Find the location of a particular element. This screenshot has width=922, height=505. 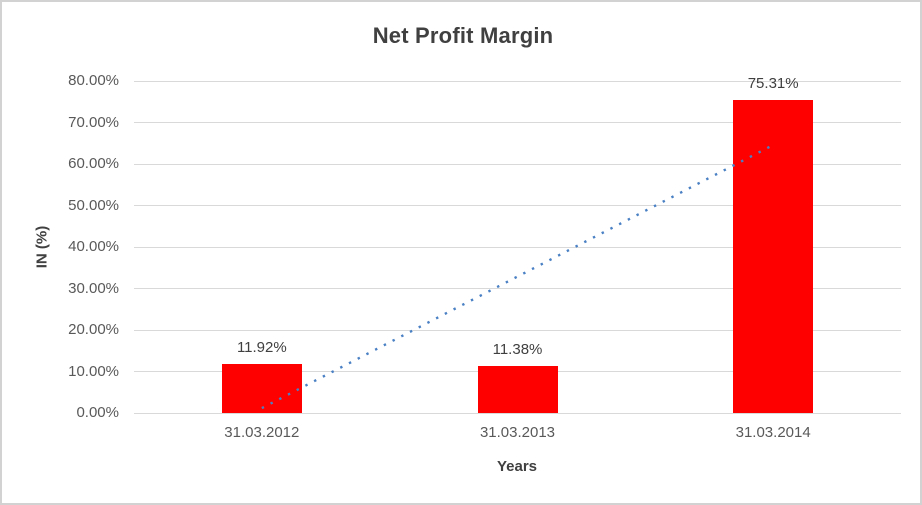

bar-data-label: 11.92% is located at coordinates (261, 347).